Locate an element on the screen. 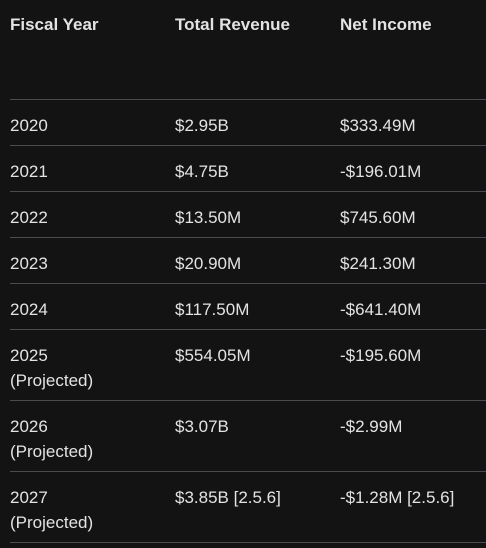 This screenshot has height=548, width=486. cell-fiscal-year: 2020 is located at coordinates (29, 125).